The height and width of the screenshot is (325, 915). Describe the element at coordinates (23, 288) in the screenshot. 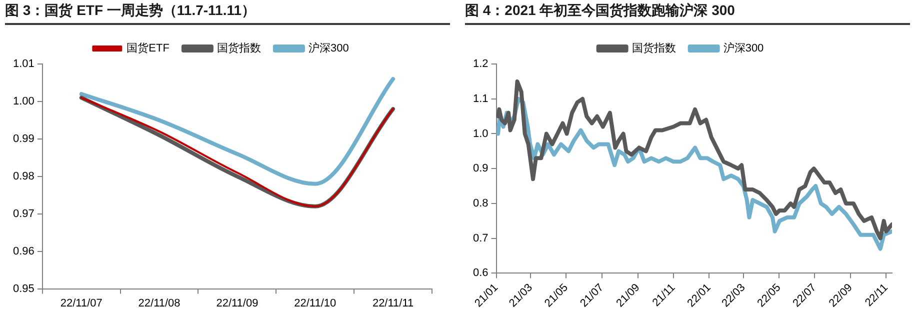

I see `y-tick-label: 0.95` at that location.